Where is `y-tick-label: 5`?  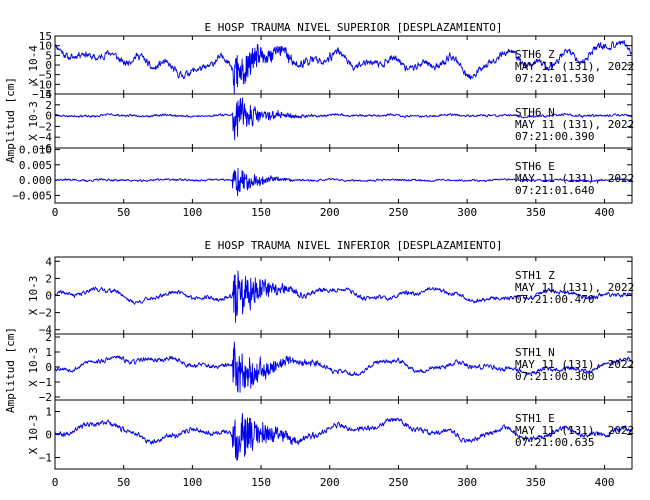
y-tick-label: 5 is located at coordinates (48, 55).